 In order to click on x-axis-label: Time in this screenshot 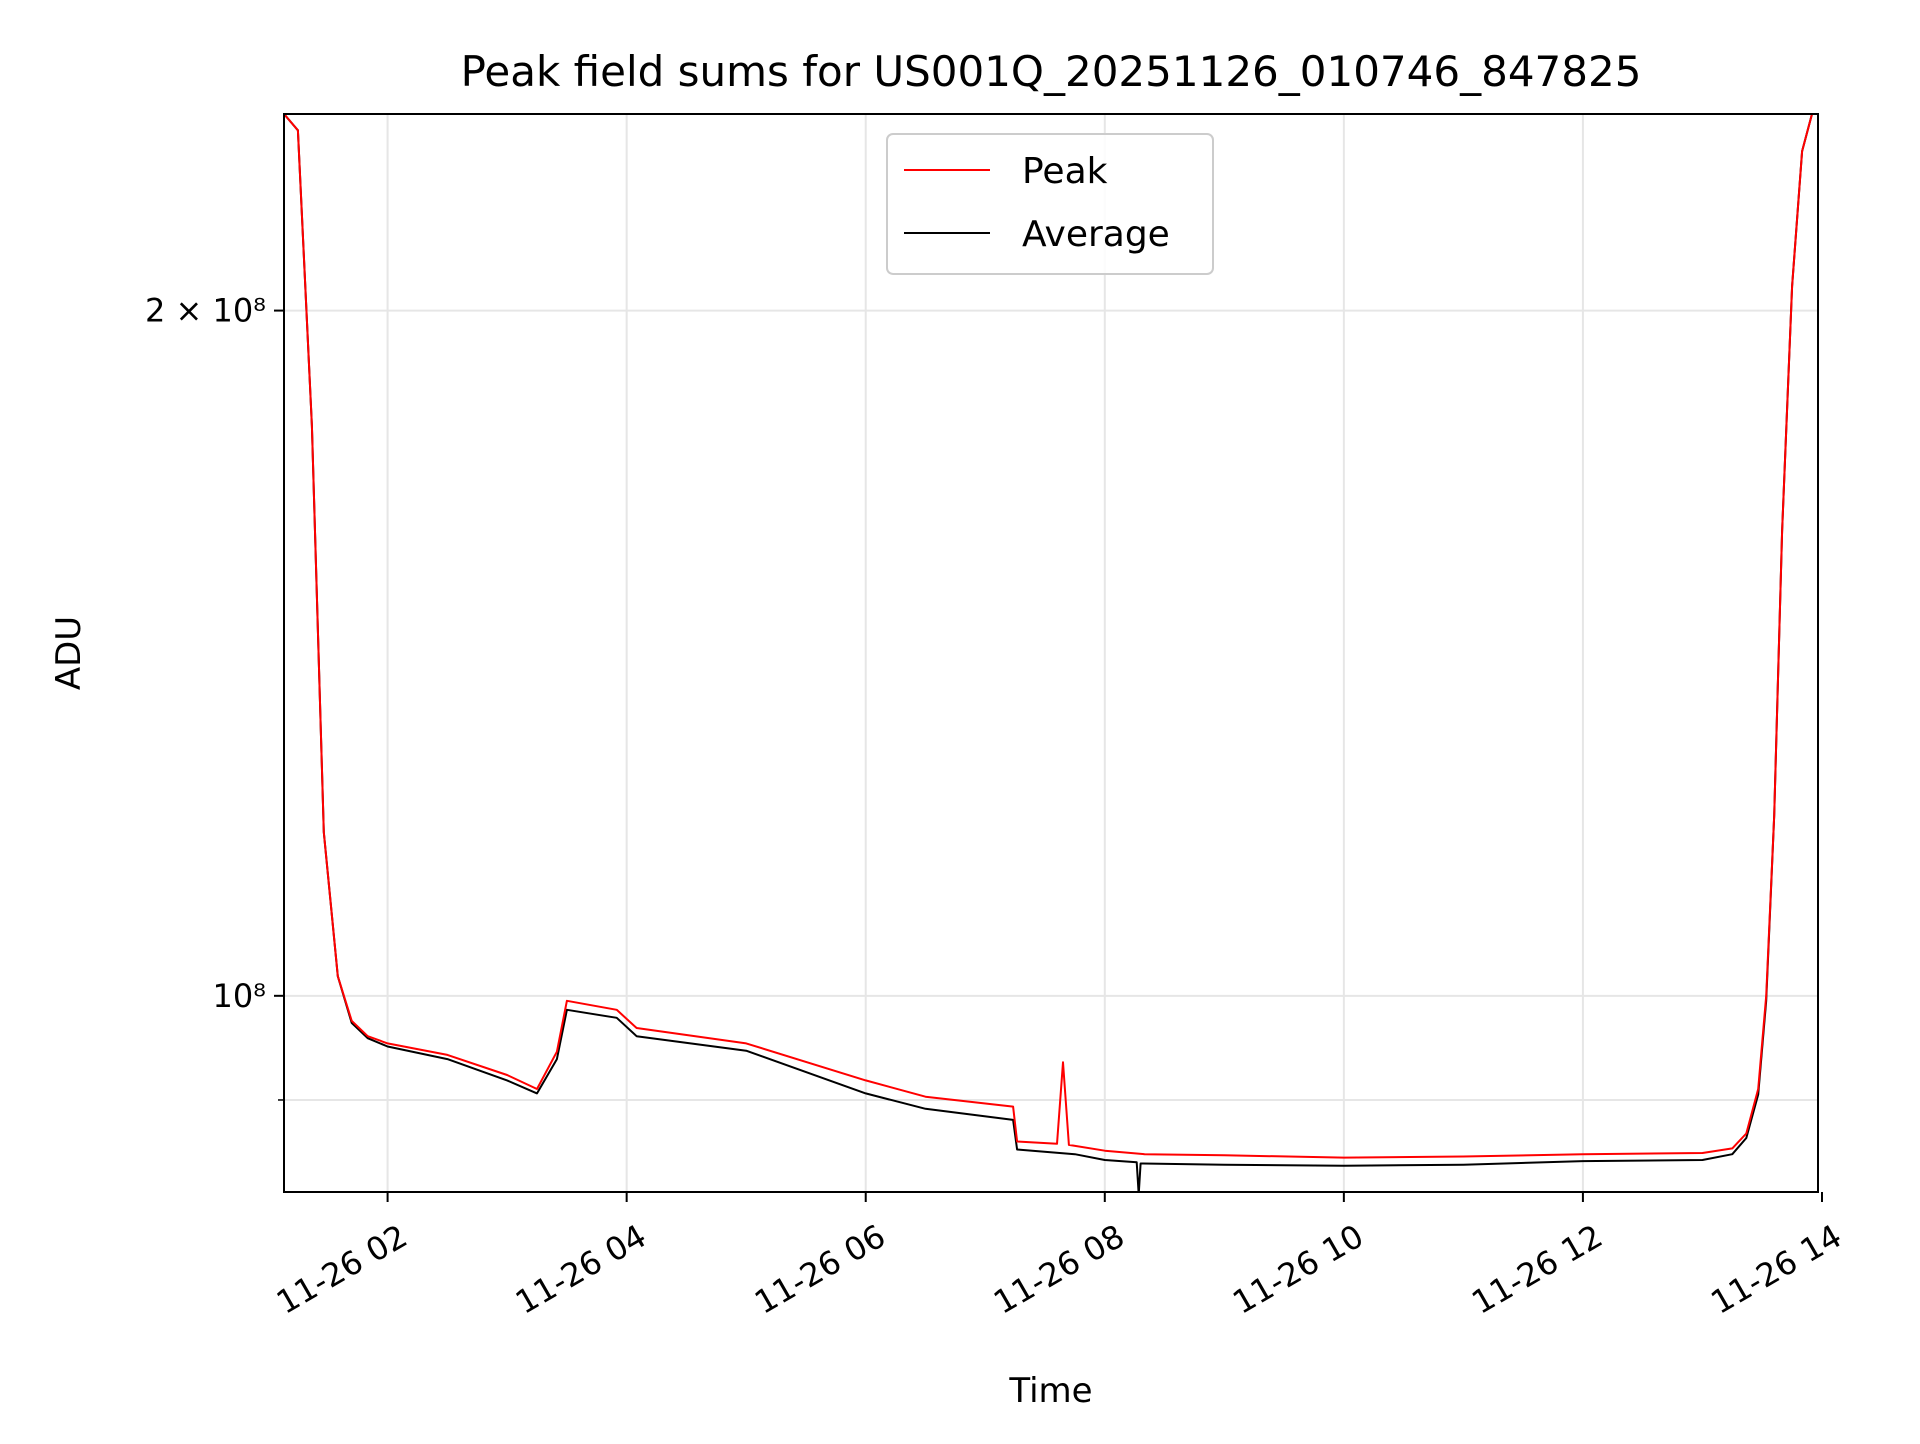, I will do `click(1050, 1391)`.